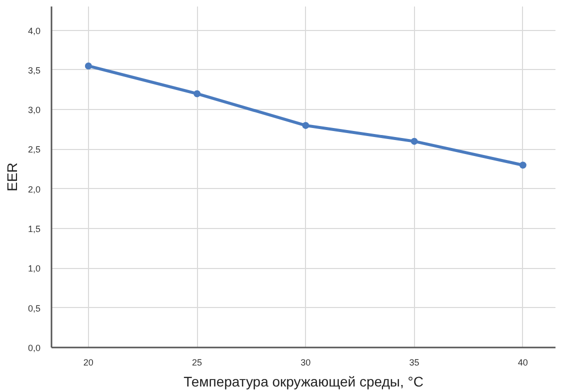 Image resolution: width=561 pixels, height=392 pixels. I want to click on y-tick-label: 0,0, so click(34, 348).